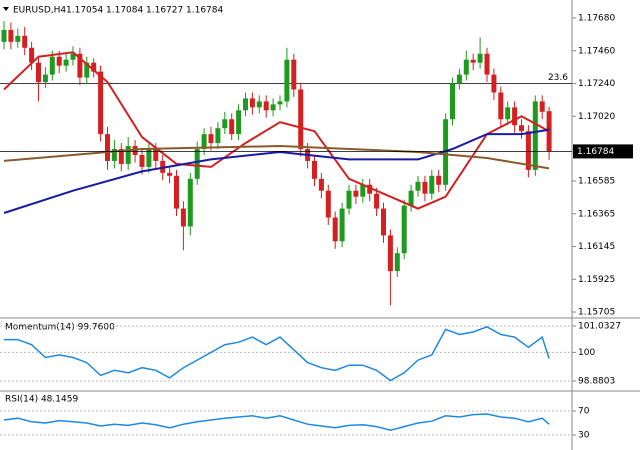 Image resolution: width=640 pixels, height=450 pixels. Describe the element at coordinates (596, 117) in the screenshot. I see `y-tick-label: 1.17020` at that location.